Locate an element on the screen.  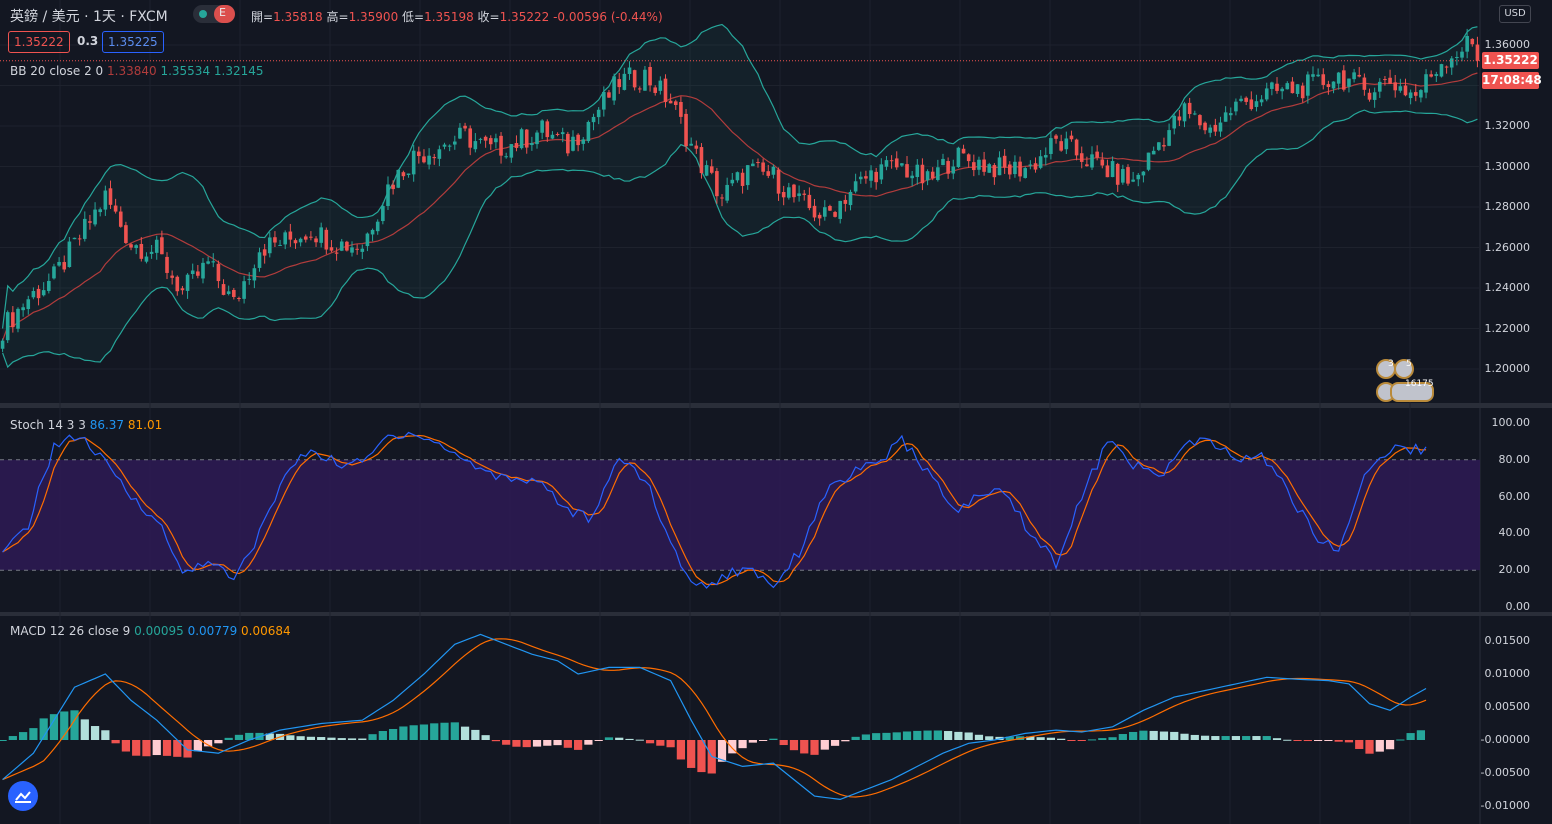
symbol-title: 英鎊 / 美元 · 1天 · FXCM is located at coordinates (89, 17).